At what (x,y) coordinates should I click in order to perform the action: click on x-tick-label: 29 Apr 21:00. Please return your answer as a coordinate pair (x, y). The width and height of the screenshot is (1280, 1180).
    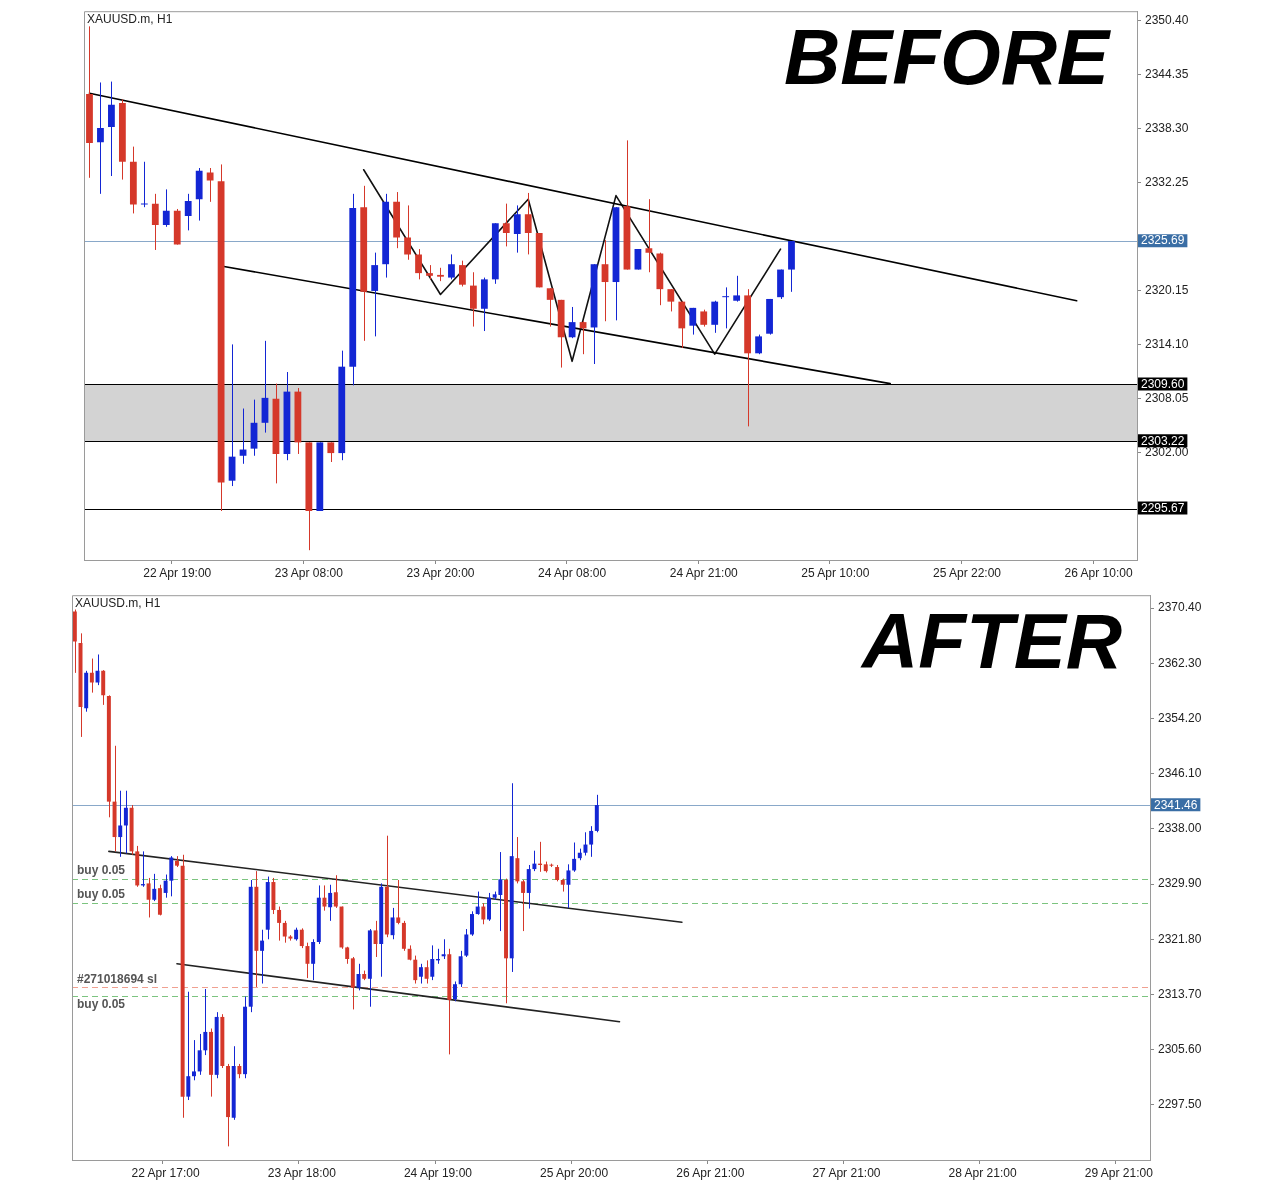
    Looking at the image, I should click on (1119, 1172).